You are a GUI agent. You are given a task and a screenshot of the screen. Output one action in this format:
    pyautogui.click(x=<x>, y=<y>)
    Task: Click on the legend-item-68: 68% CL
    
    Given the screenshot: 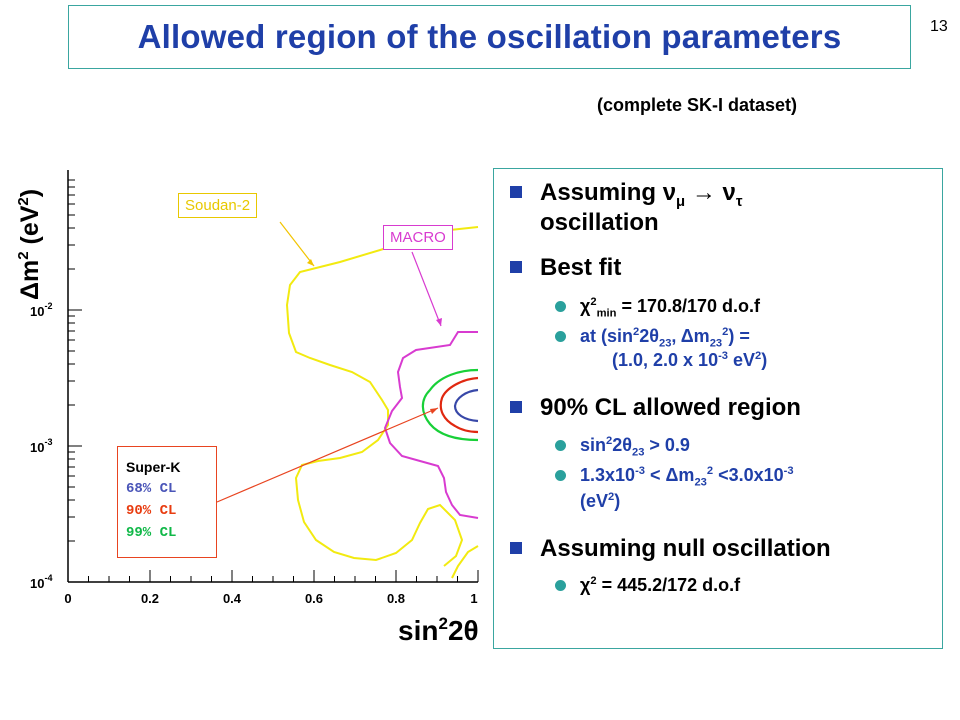 What is the action you would take?
    pyautogui.click(x=151, y=489)
    